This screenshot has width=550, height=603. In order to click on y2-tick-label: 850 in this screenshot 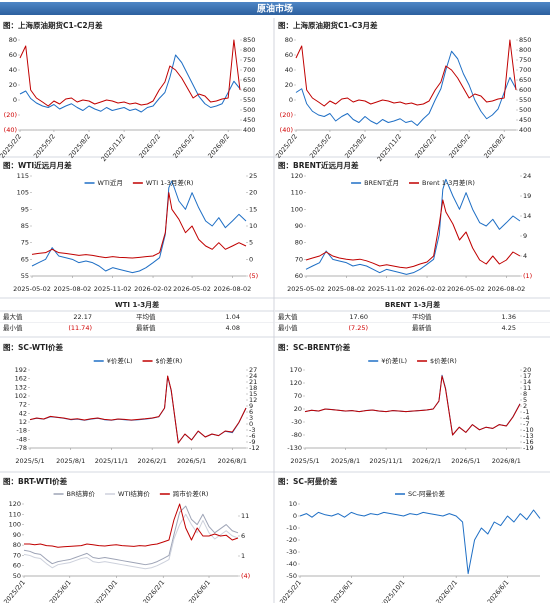, I will do `click(249, 40)`.